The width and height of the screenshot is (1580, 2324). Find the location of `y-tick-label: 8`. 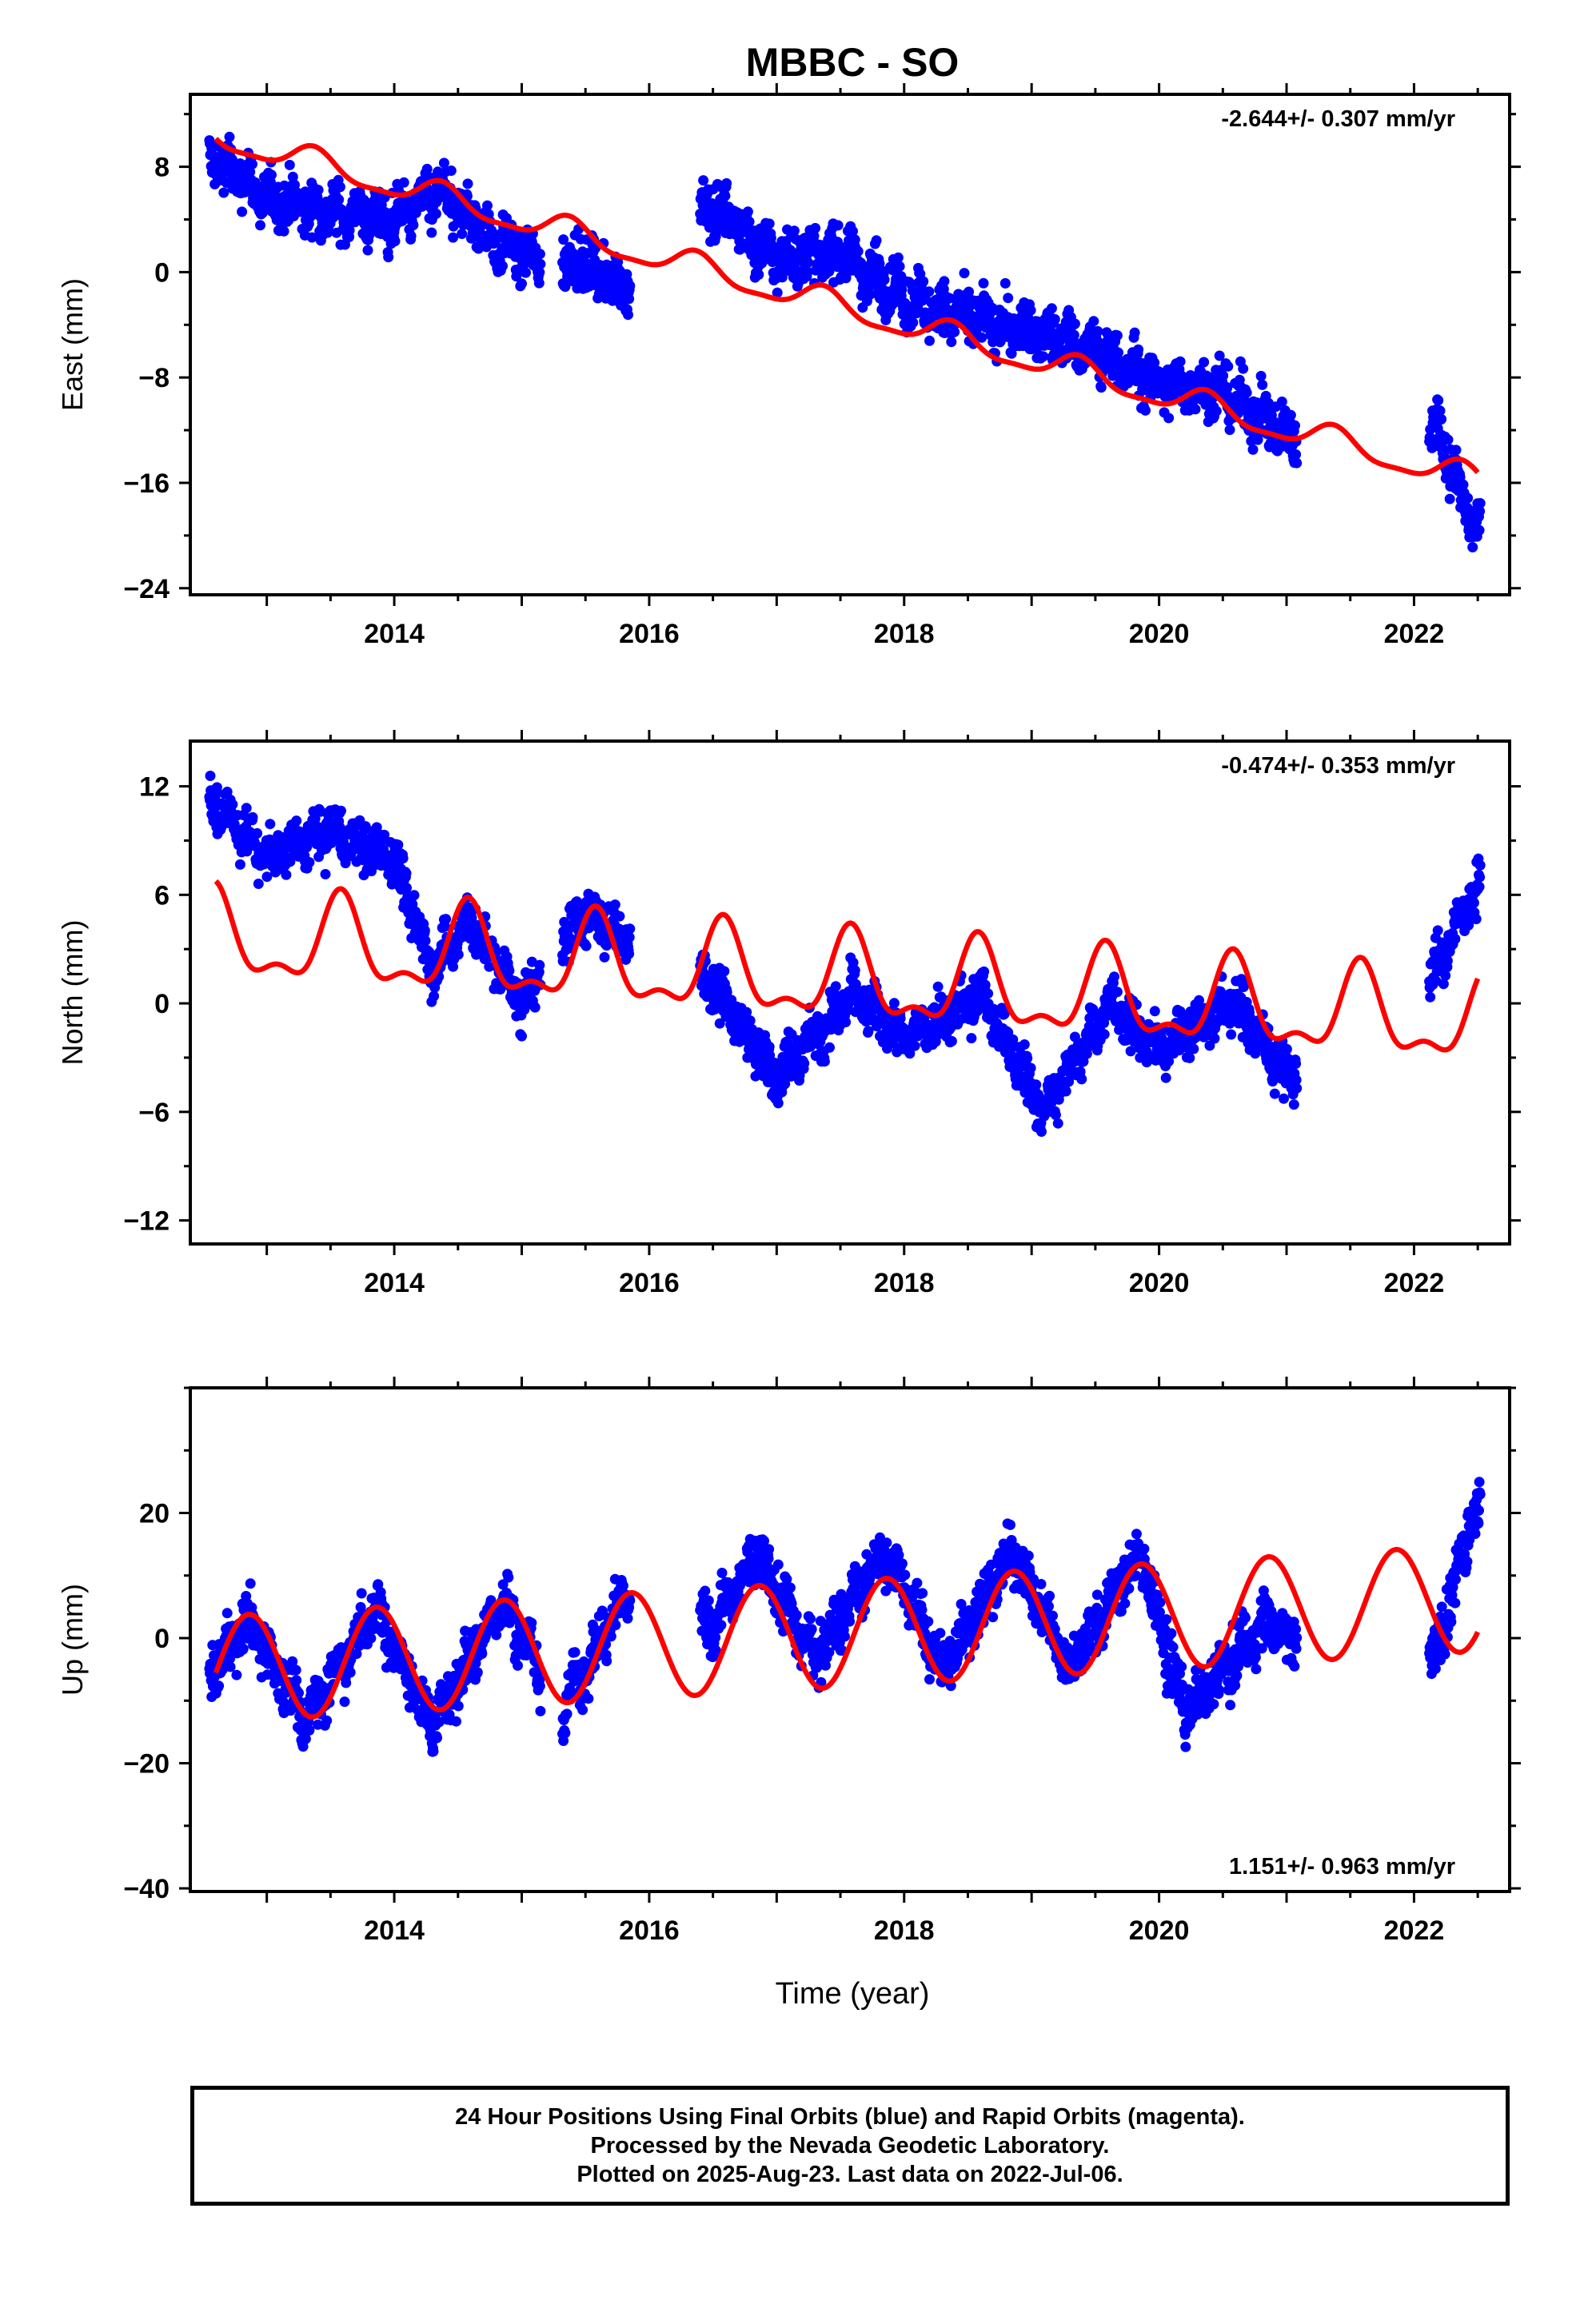

y-tick-label: 8 is located at coordinates (162, 168).